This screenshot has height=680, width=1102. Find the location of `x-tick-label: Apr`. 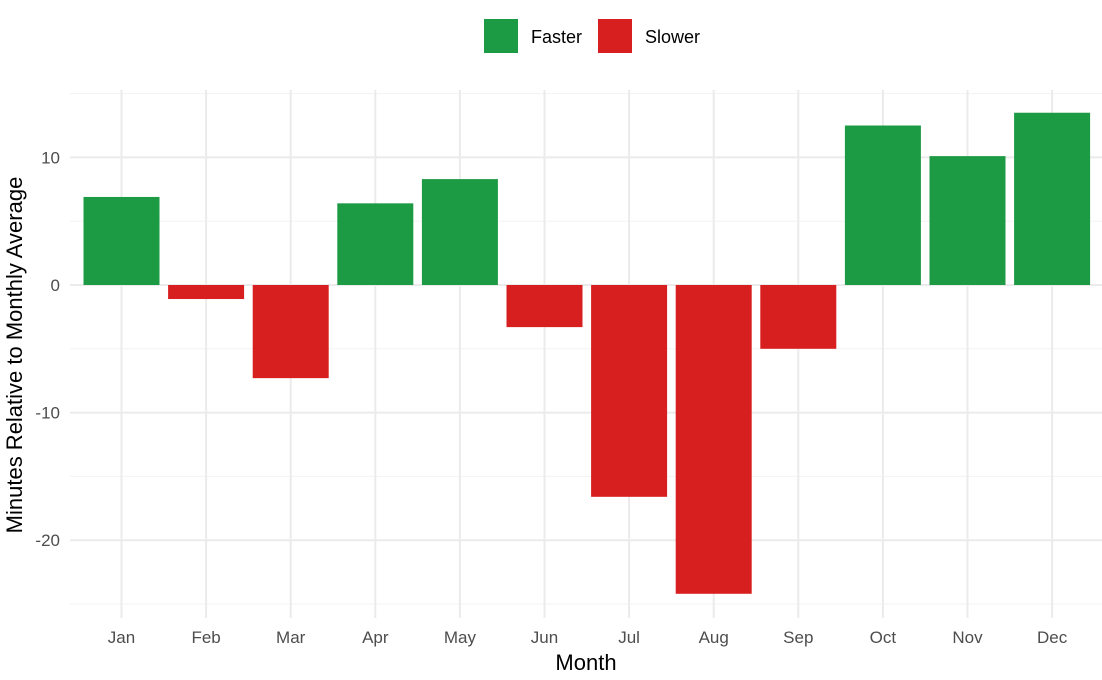

x-tick-label: Apr is located at coordinates (375, 637).